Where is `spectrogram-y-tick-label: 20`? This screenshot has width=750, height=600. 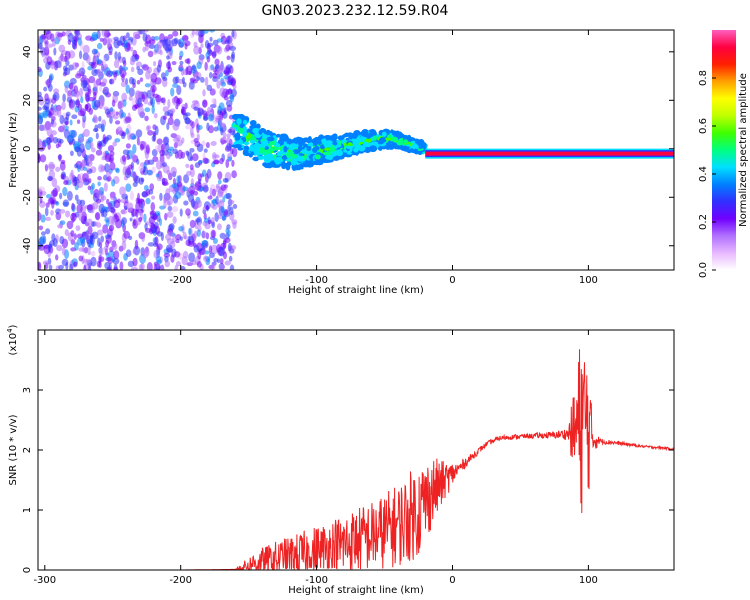
spectrogram-y-tick-label: 20 is located at coordinates (27, 100).